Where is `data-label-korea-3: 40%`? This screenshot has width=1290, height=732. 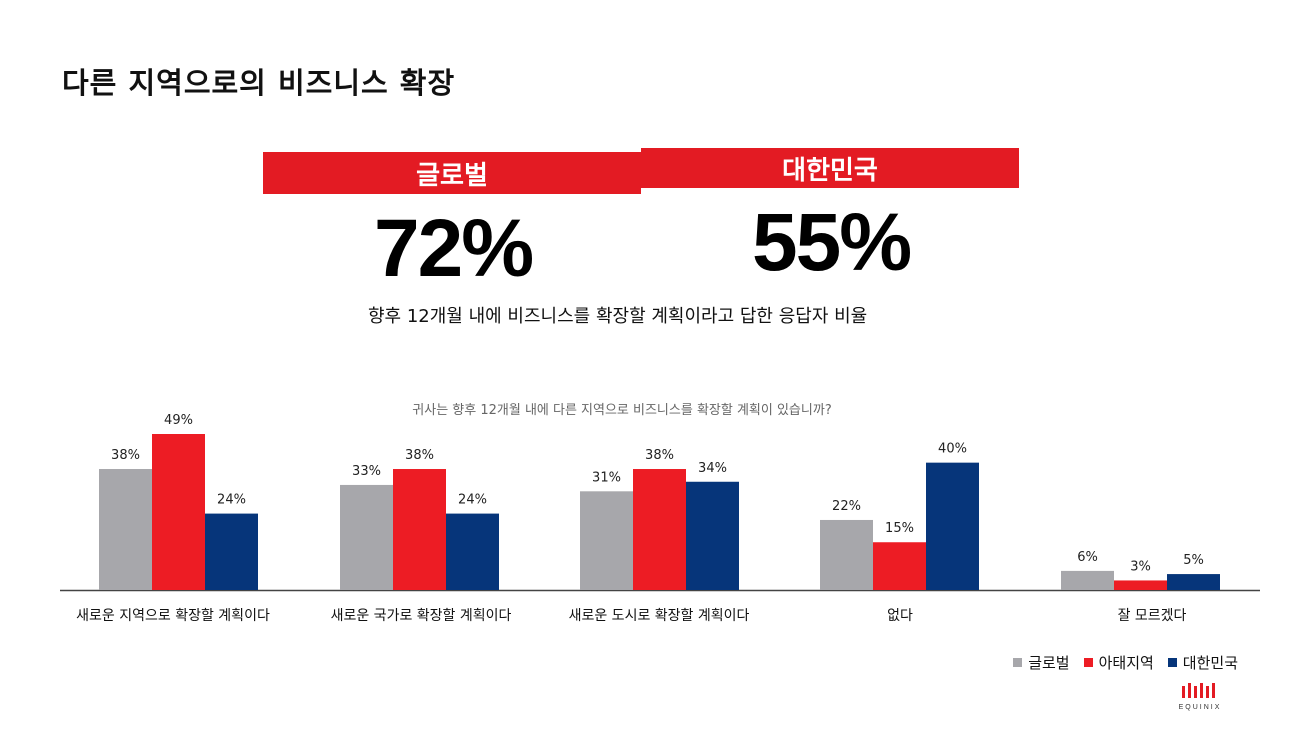
data-label-korea-3: 40% is located at coordinates (952, 449).